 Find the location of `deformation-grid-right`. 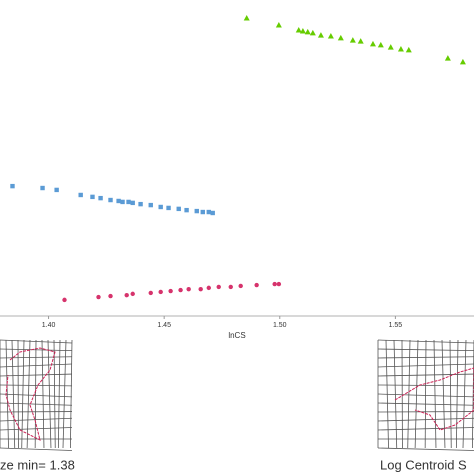

deformation-grid-right is located at coordinates (425, 395).